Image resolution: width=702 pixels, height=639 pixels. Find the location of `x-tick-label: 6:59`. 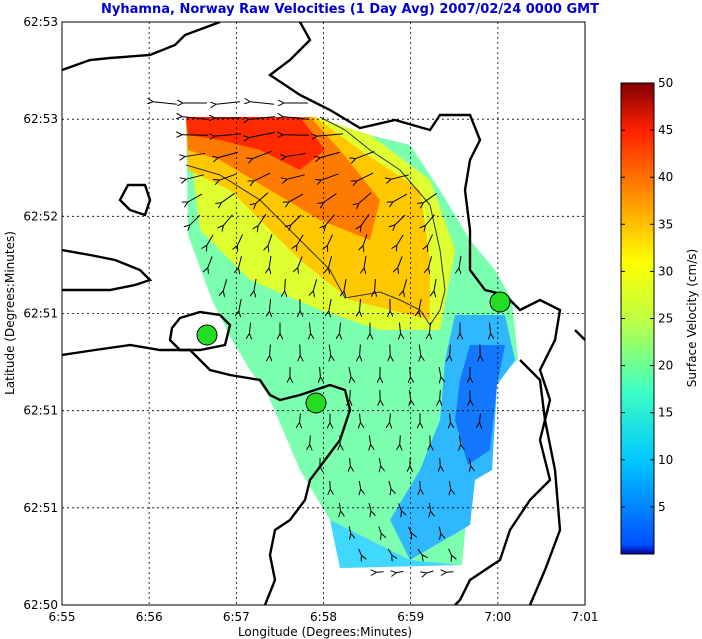

x-tick-label: 6:59 is located at coordinates (410, 617).